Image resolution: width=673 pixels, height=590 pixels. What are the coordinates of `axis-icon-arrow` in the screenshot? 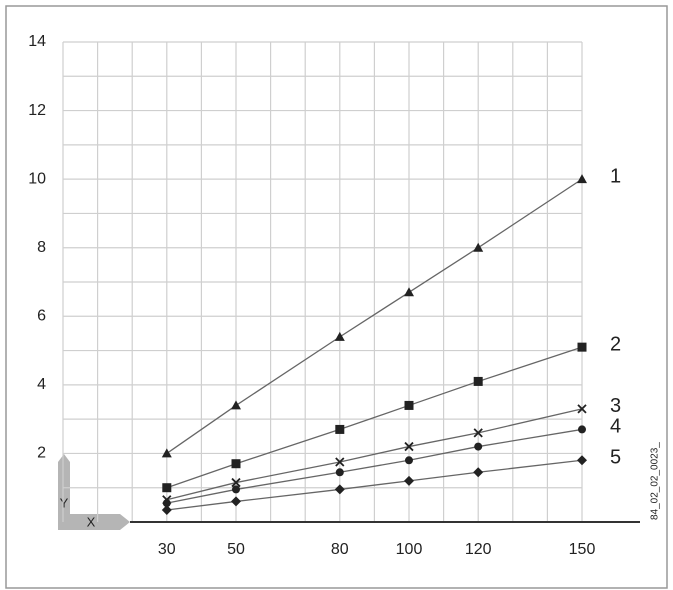 It's located at (64, 458).